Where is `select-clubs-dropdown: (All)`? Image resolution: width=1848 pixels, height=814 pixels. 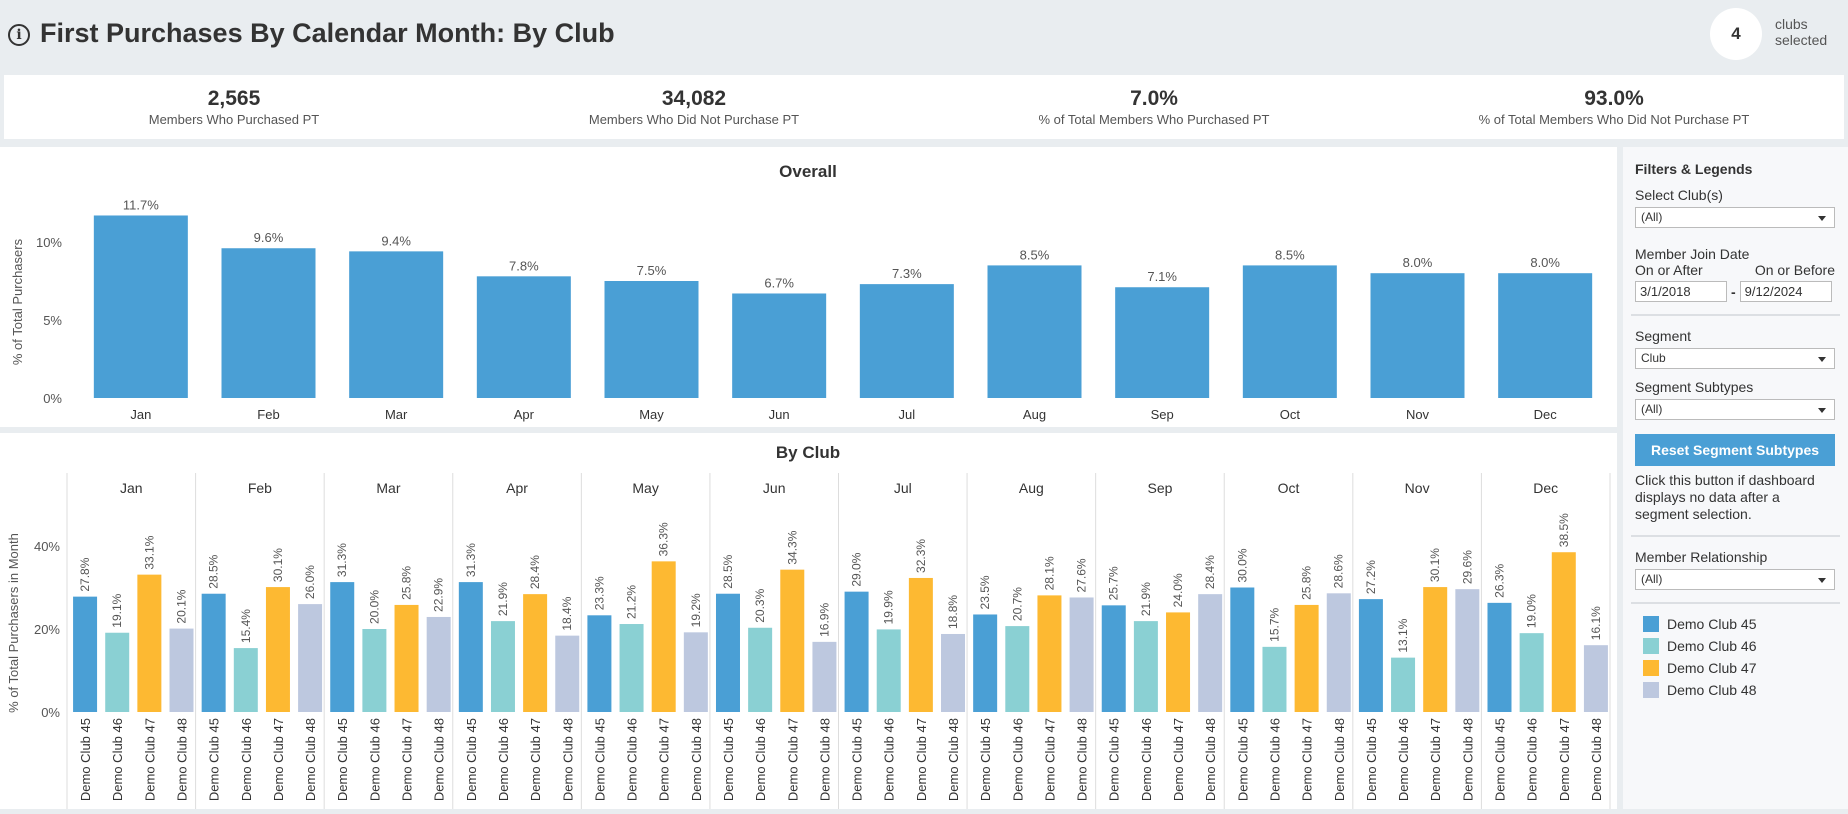 select-clubs-dropdown: (All) is located at coordinates (1735, 217).